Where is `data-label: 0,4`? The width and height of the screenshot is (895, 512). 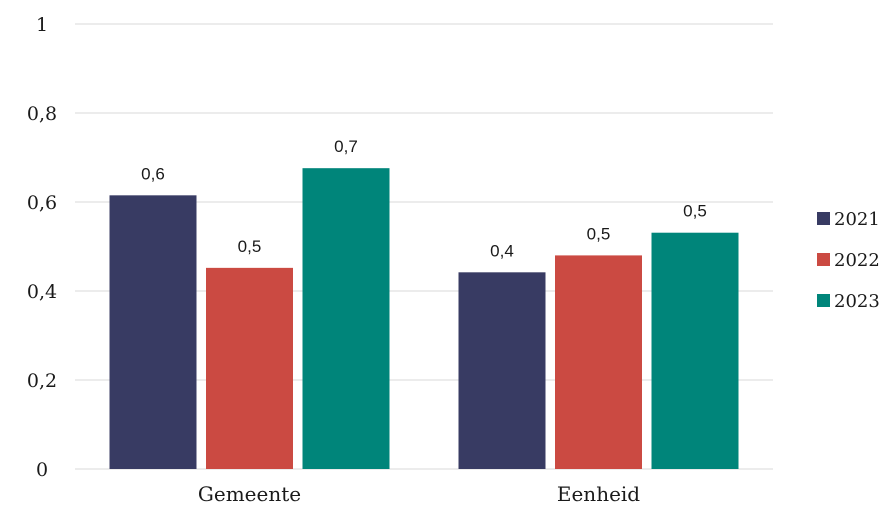
data-label: 0,4 is located at coordinates (502, 250).